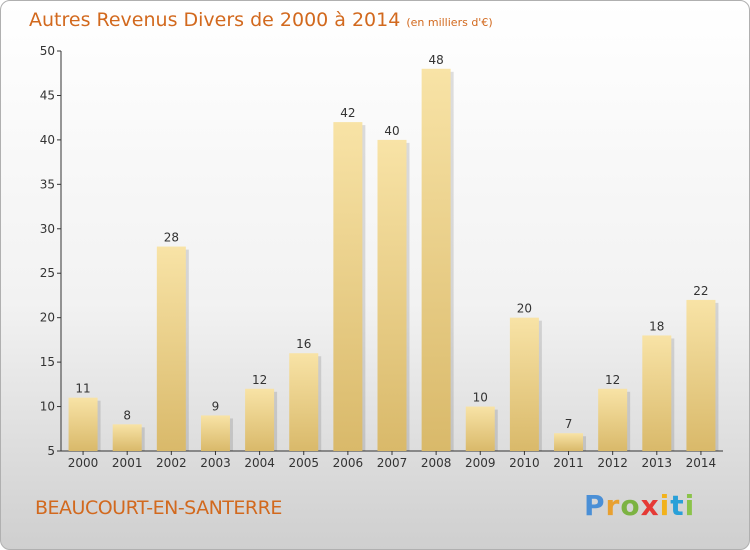 This screenshot has width=750, height=550. Describe the element at coordinates (158, 508) in the screenshot. I see `place-name: BEAUCOURT-EN-SANTERRE` at that location.